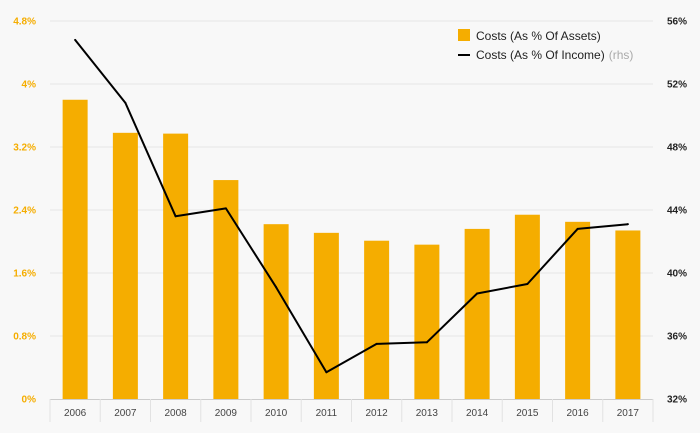  What do you see at coordinates (677, 337) in the screenshot?
I see `right-axis-tick-label: 36%` at bounding box center [677, 337].